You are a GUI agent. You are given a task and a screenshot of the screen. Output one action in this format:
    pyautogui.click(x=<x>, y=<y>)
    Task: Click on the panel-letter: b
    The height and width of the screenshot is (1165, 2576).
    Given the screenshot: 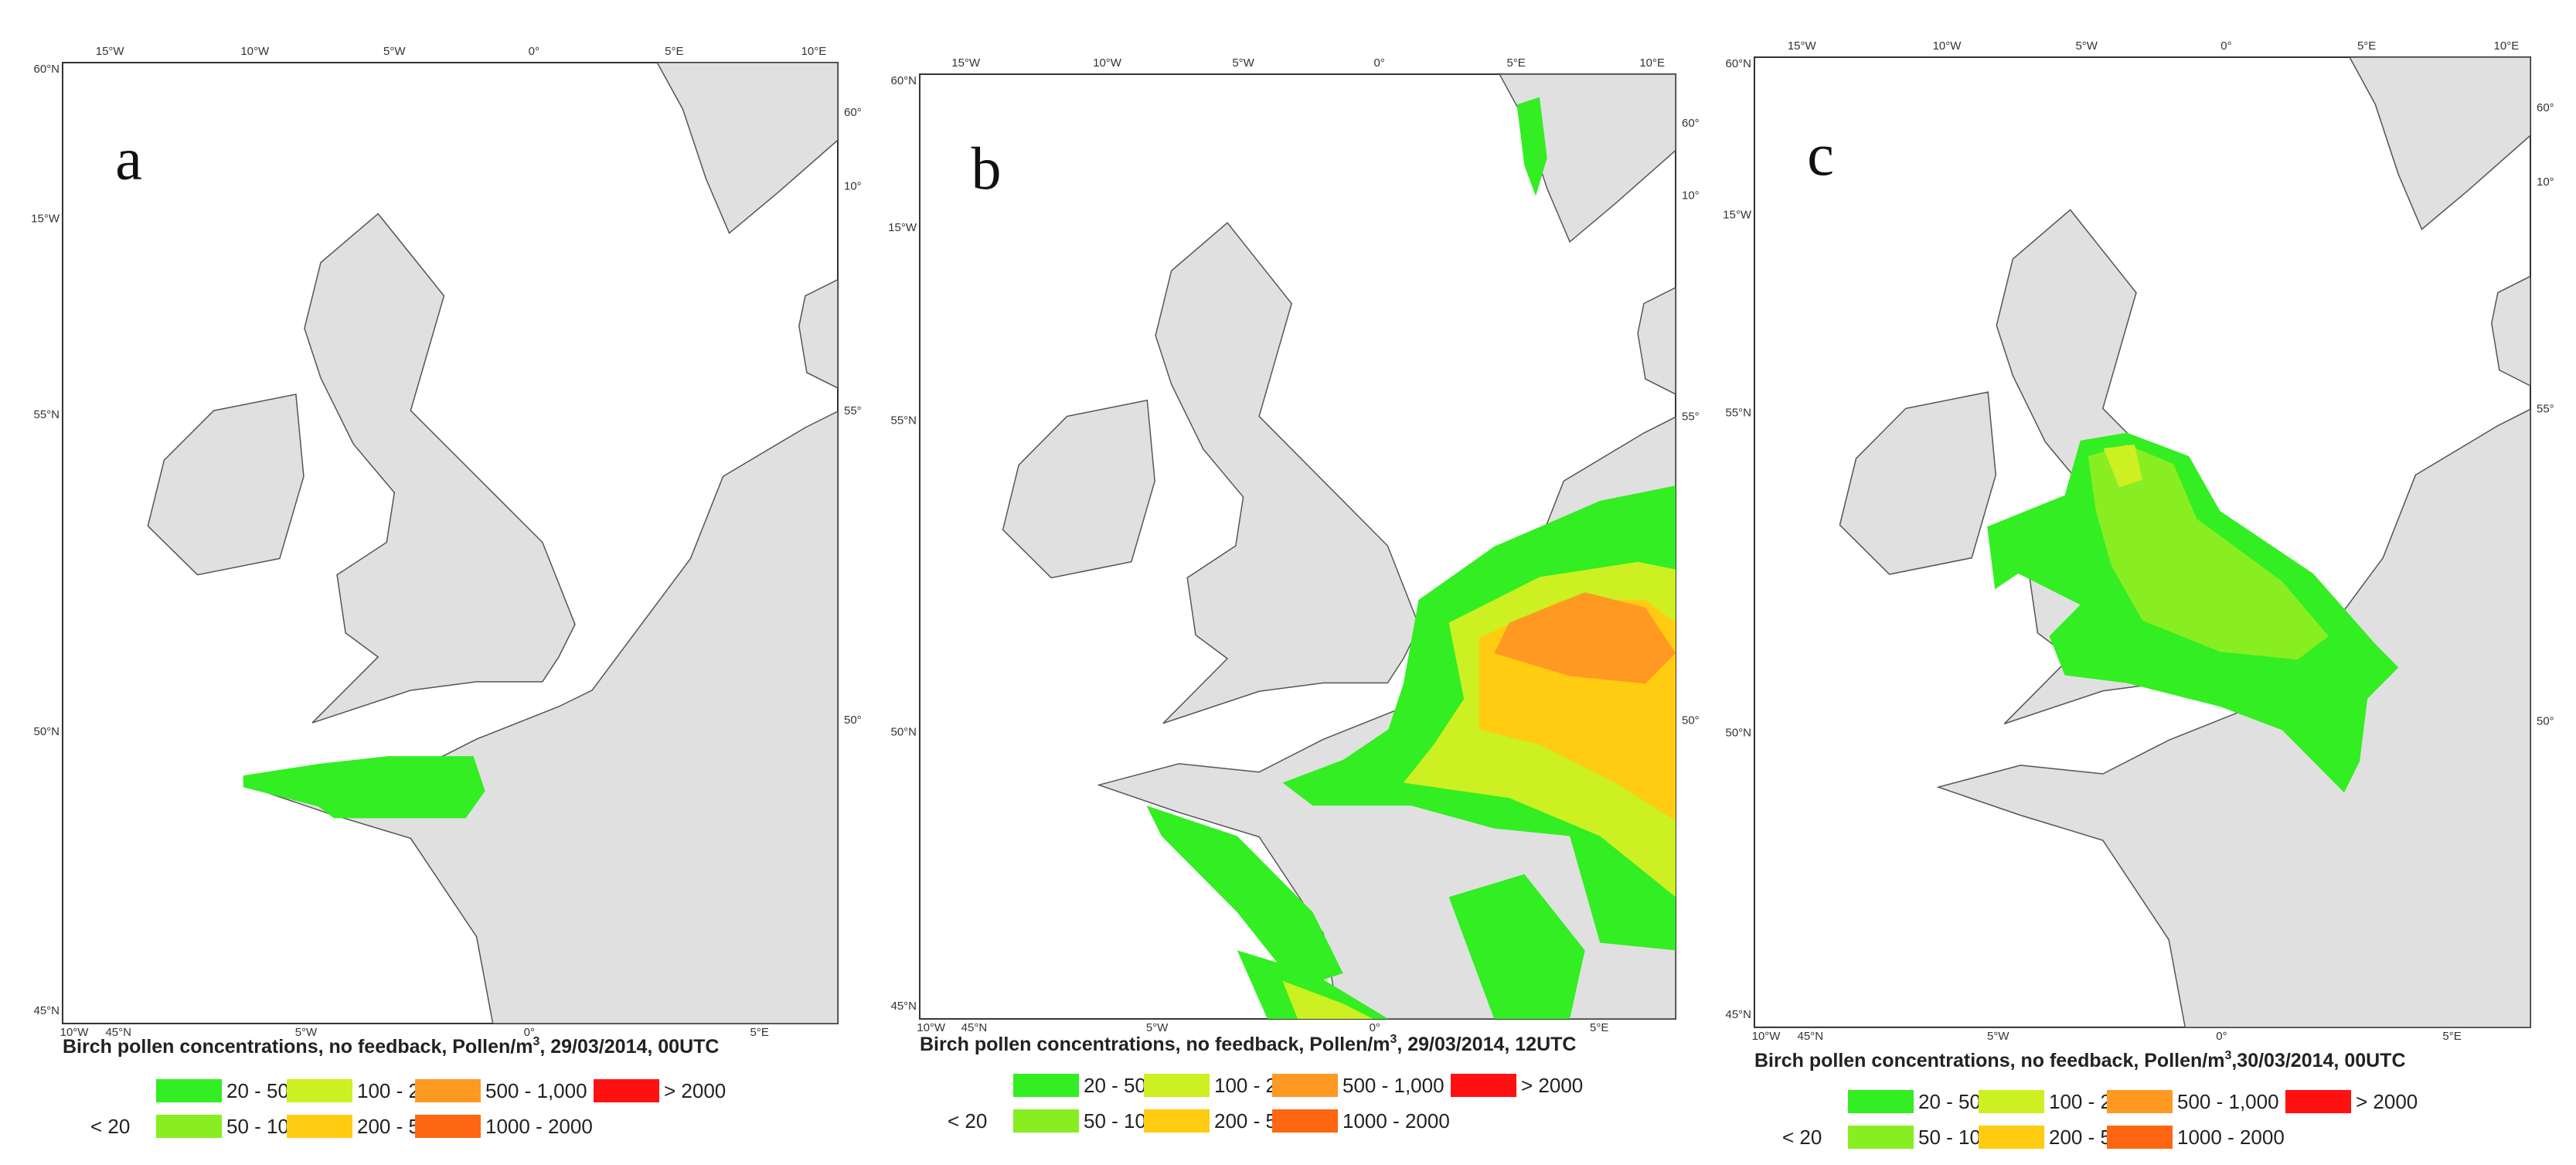 What is the action you would take?
    pyautogui.click(x=987, y=168)
    